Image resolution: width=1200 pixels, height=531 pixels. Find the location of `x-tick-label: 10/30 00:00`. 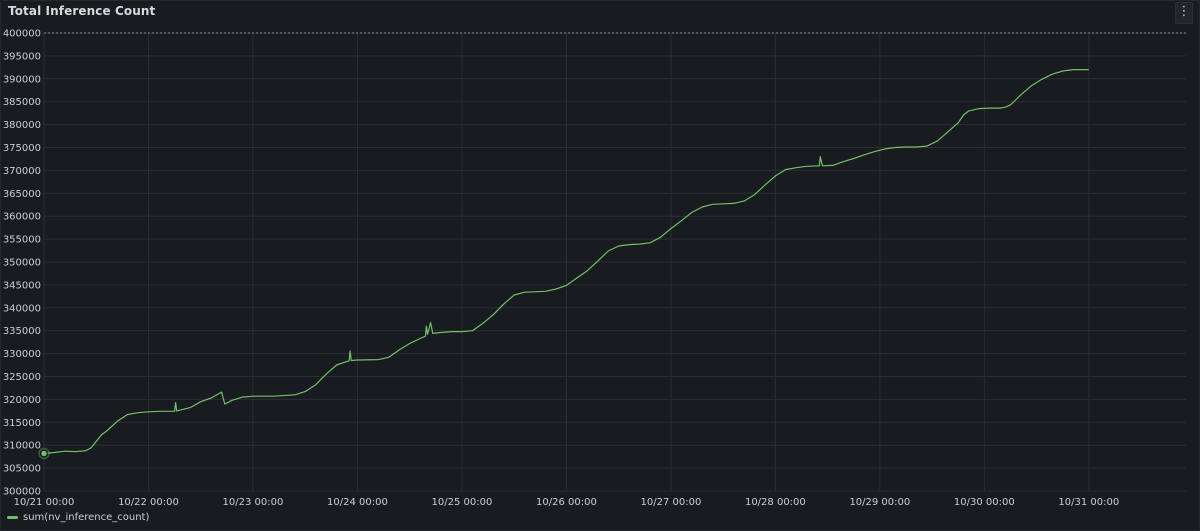

x-tick-label: 10/30 00:00 is located at coordinates (984, 502).